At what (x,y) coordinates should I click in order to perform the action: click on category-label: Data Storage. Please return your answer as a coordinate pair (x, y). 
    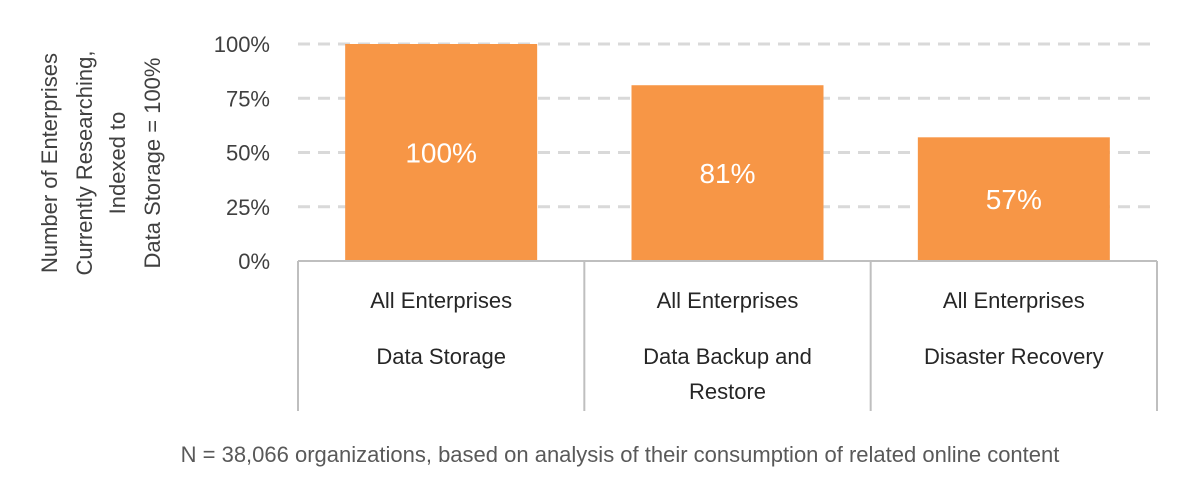
    Looking at the image, I should click on (441, 356).